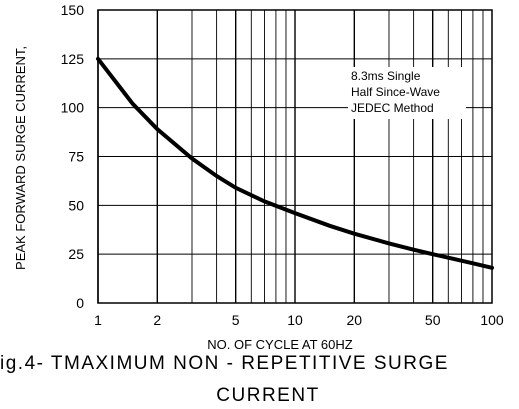 This screenshot has height=409, width=519. I want to click on annotation-line-2: Half Since-Wave, so click(395, 92).